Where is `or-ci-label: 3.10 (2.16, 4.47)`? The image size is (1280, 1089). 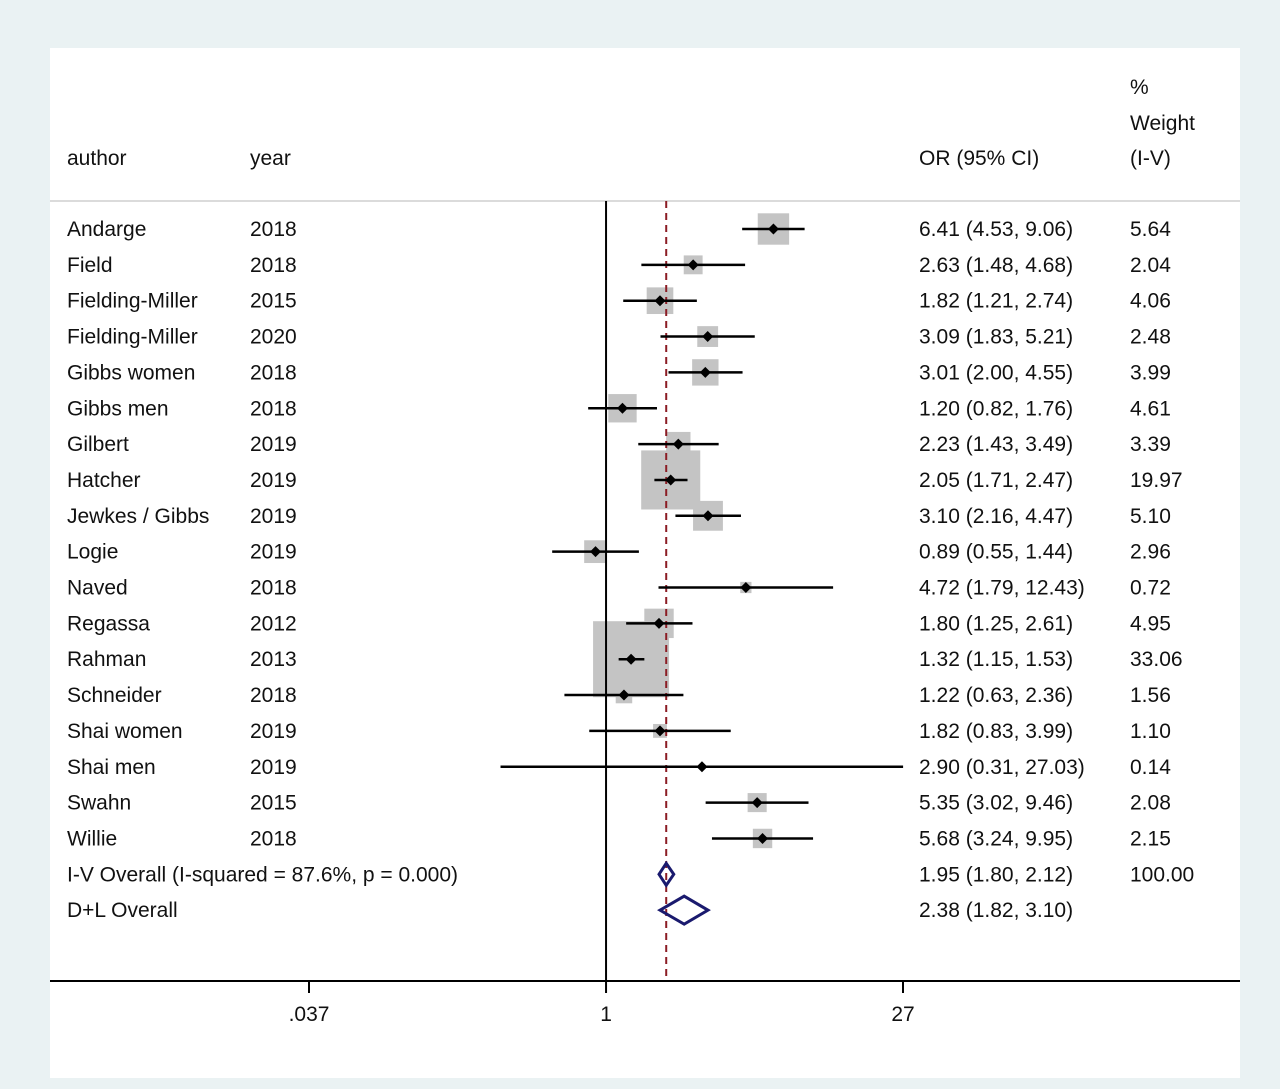 or-ci-label: 3.10 (2.16, 4.47) is located at coordinates (996, 516).